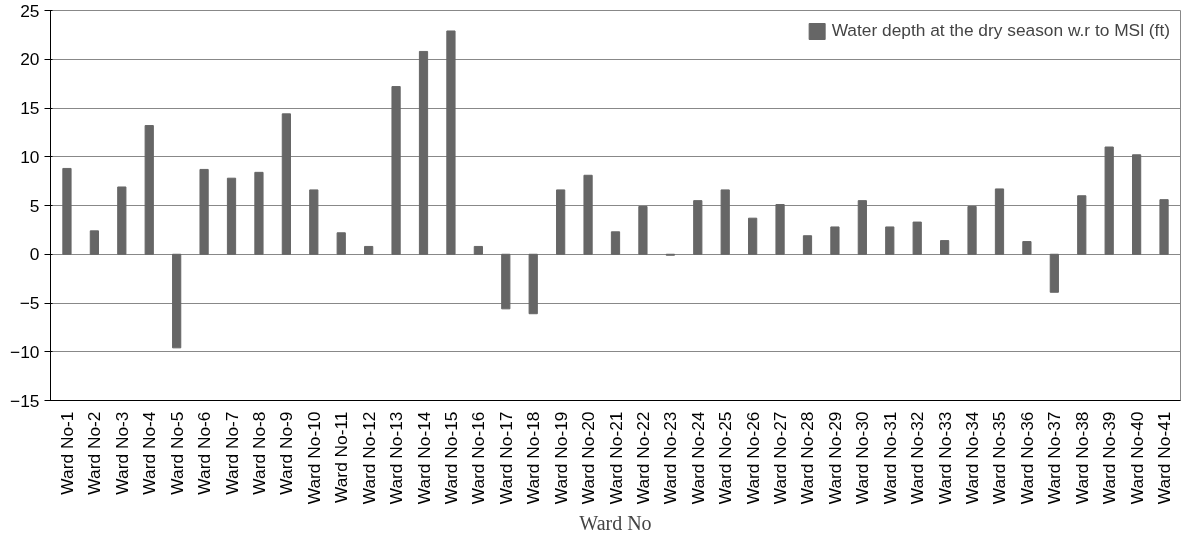 This screenshot has width=1196, height=557. What do you see at coordinates (588, 458) in the screenshot?
I see `x-tick-label: Ward No-20` at bounding box center [588, 458].